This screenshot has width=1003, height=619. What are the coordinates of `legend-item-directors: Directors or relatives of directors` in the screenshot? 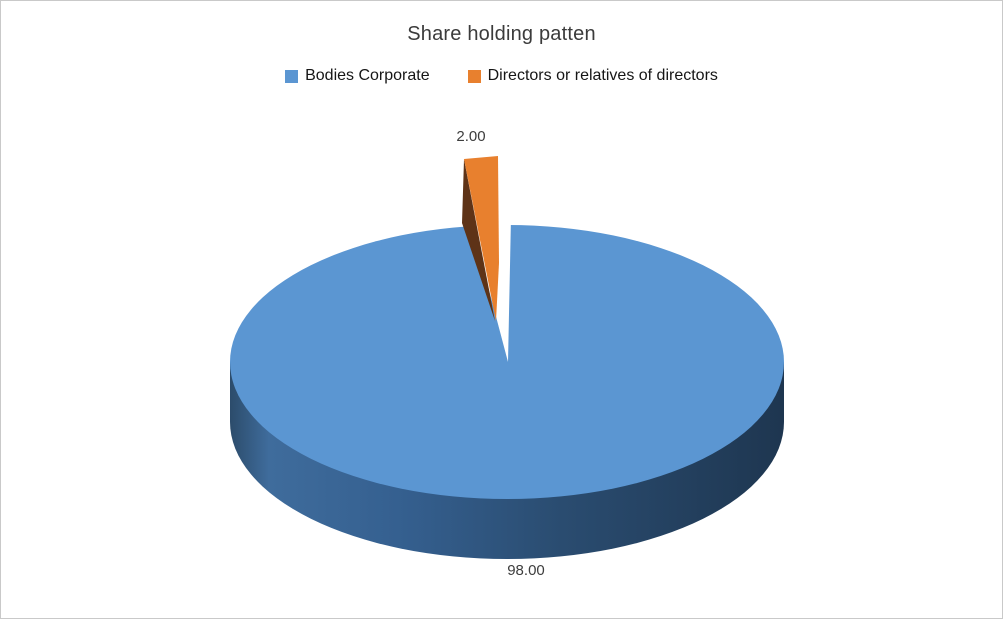 It's located at (592, 76).